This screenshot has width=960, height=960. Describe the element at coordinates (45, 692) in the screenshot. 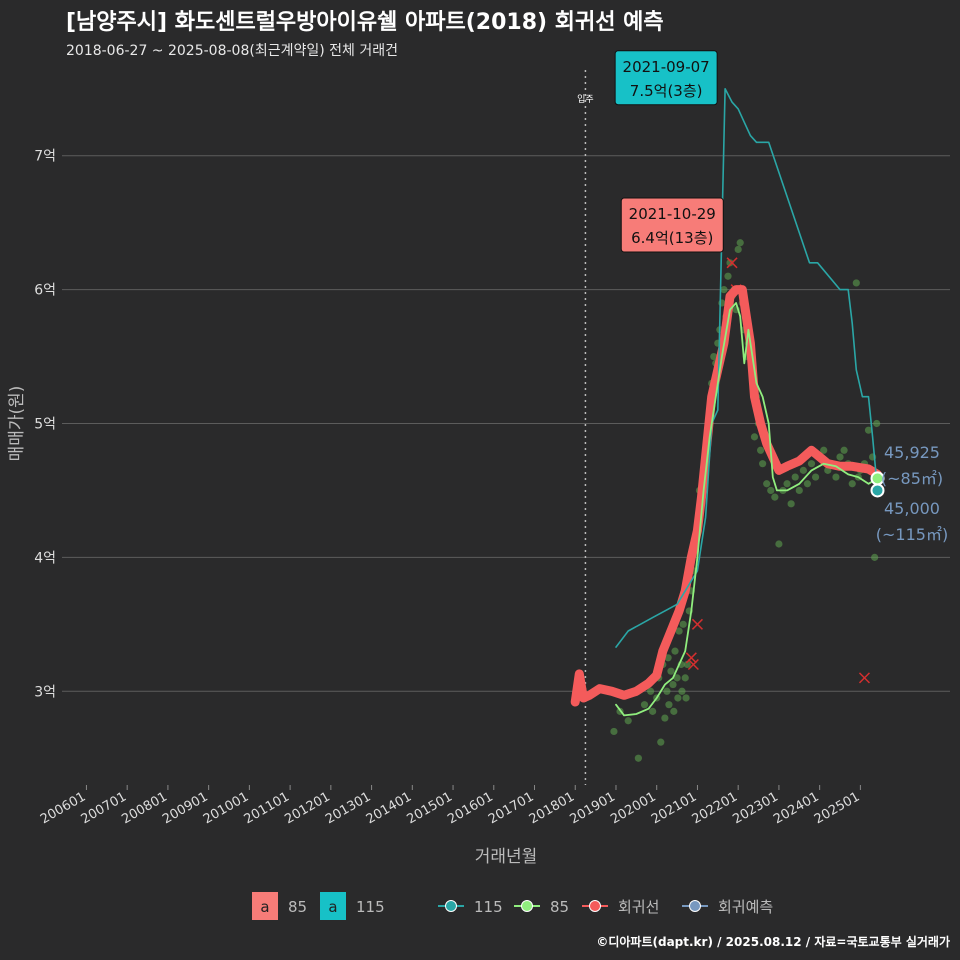

I see `y-tick-label: 3억` at that location.